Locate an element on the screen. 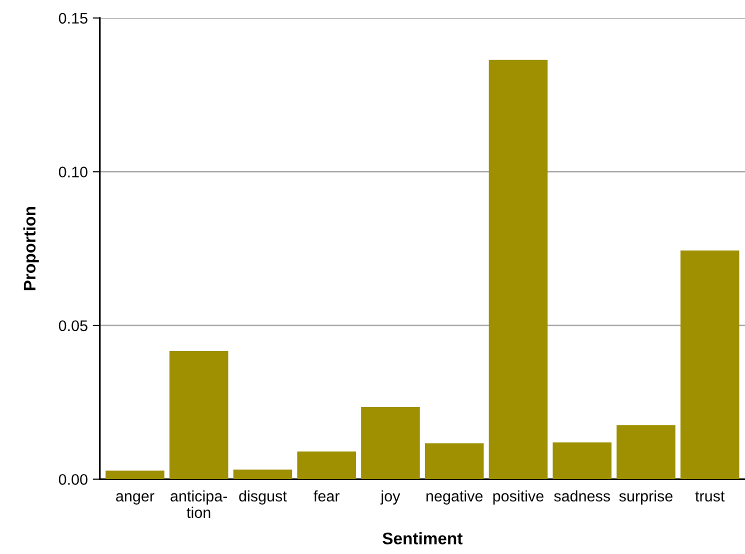 The image size is (745, 554). x-tick-label: anticipa- tion is located at coordinates (199, 504).